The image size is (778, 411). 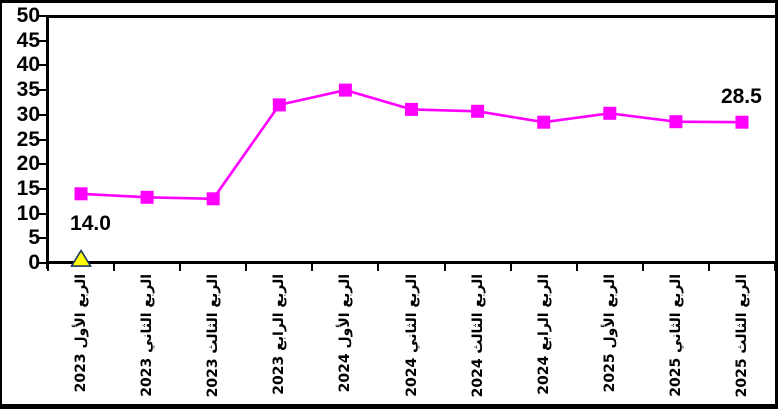 I want to click on x-category-label: الربع الأول 2025, so click(x=609, y=333).